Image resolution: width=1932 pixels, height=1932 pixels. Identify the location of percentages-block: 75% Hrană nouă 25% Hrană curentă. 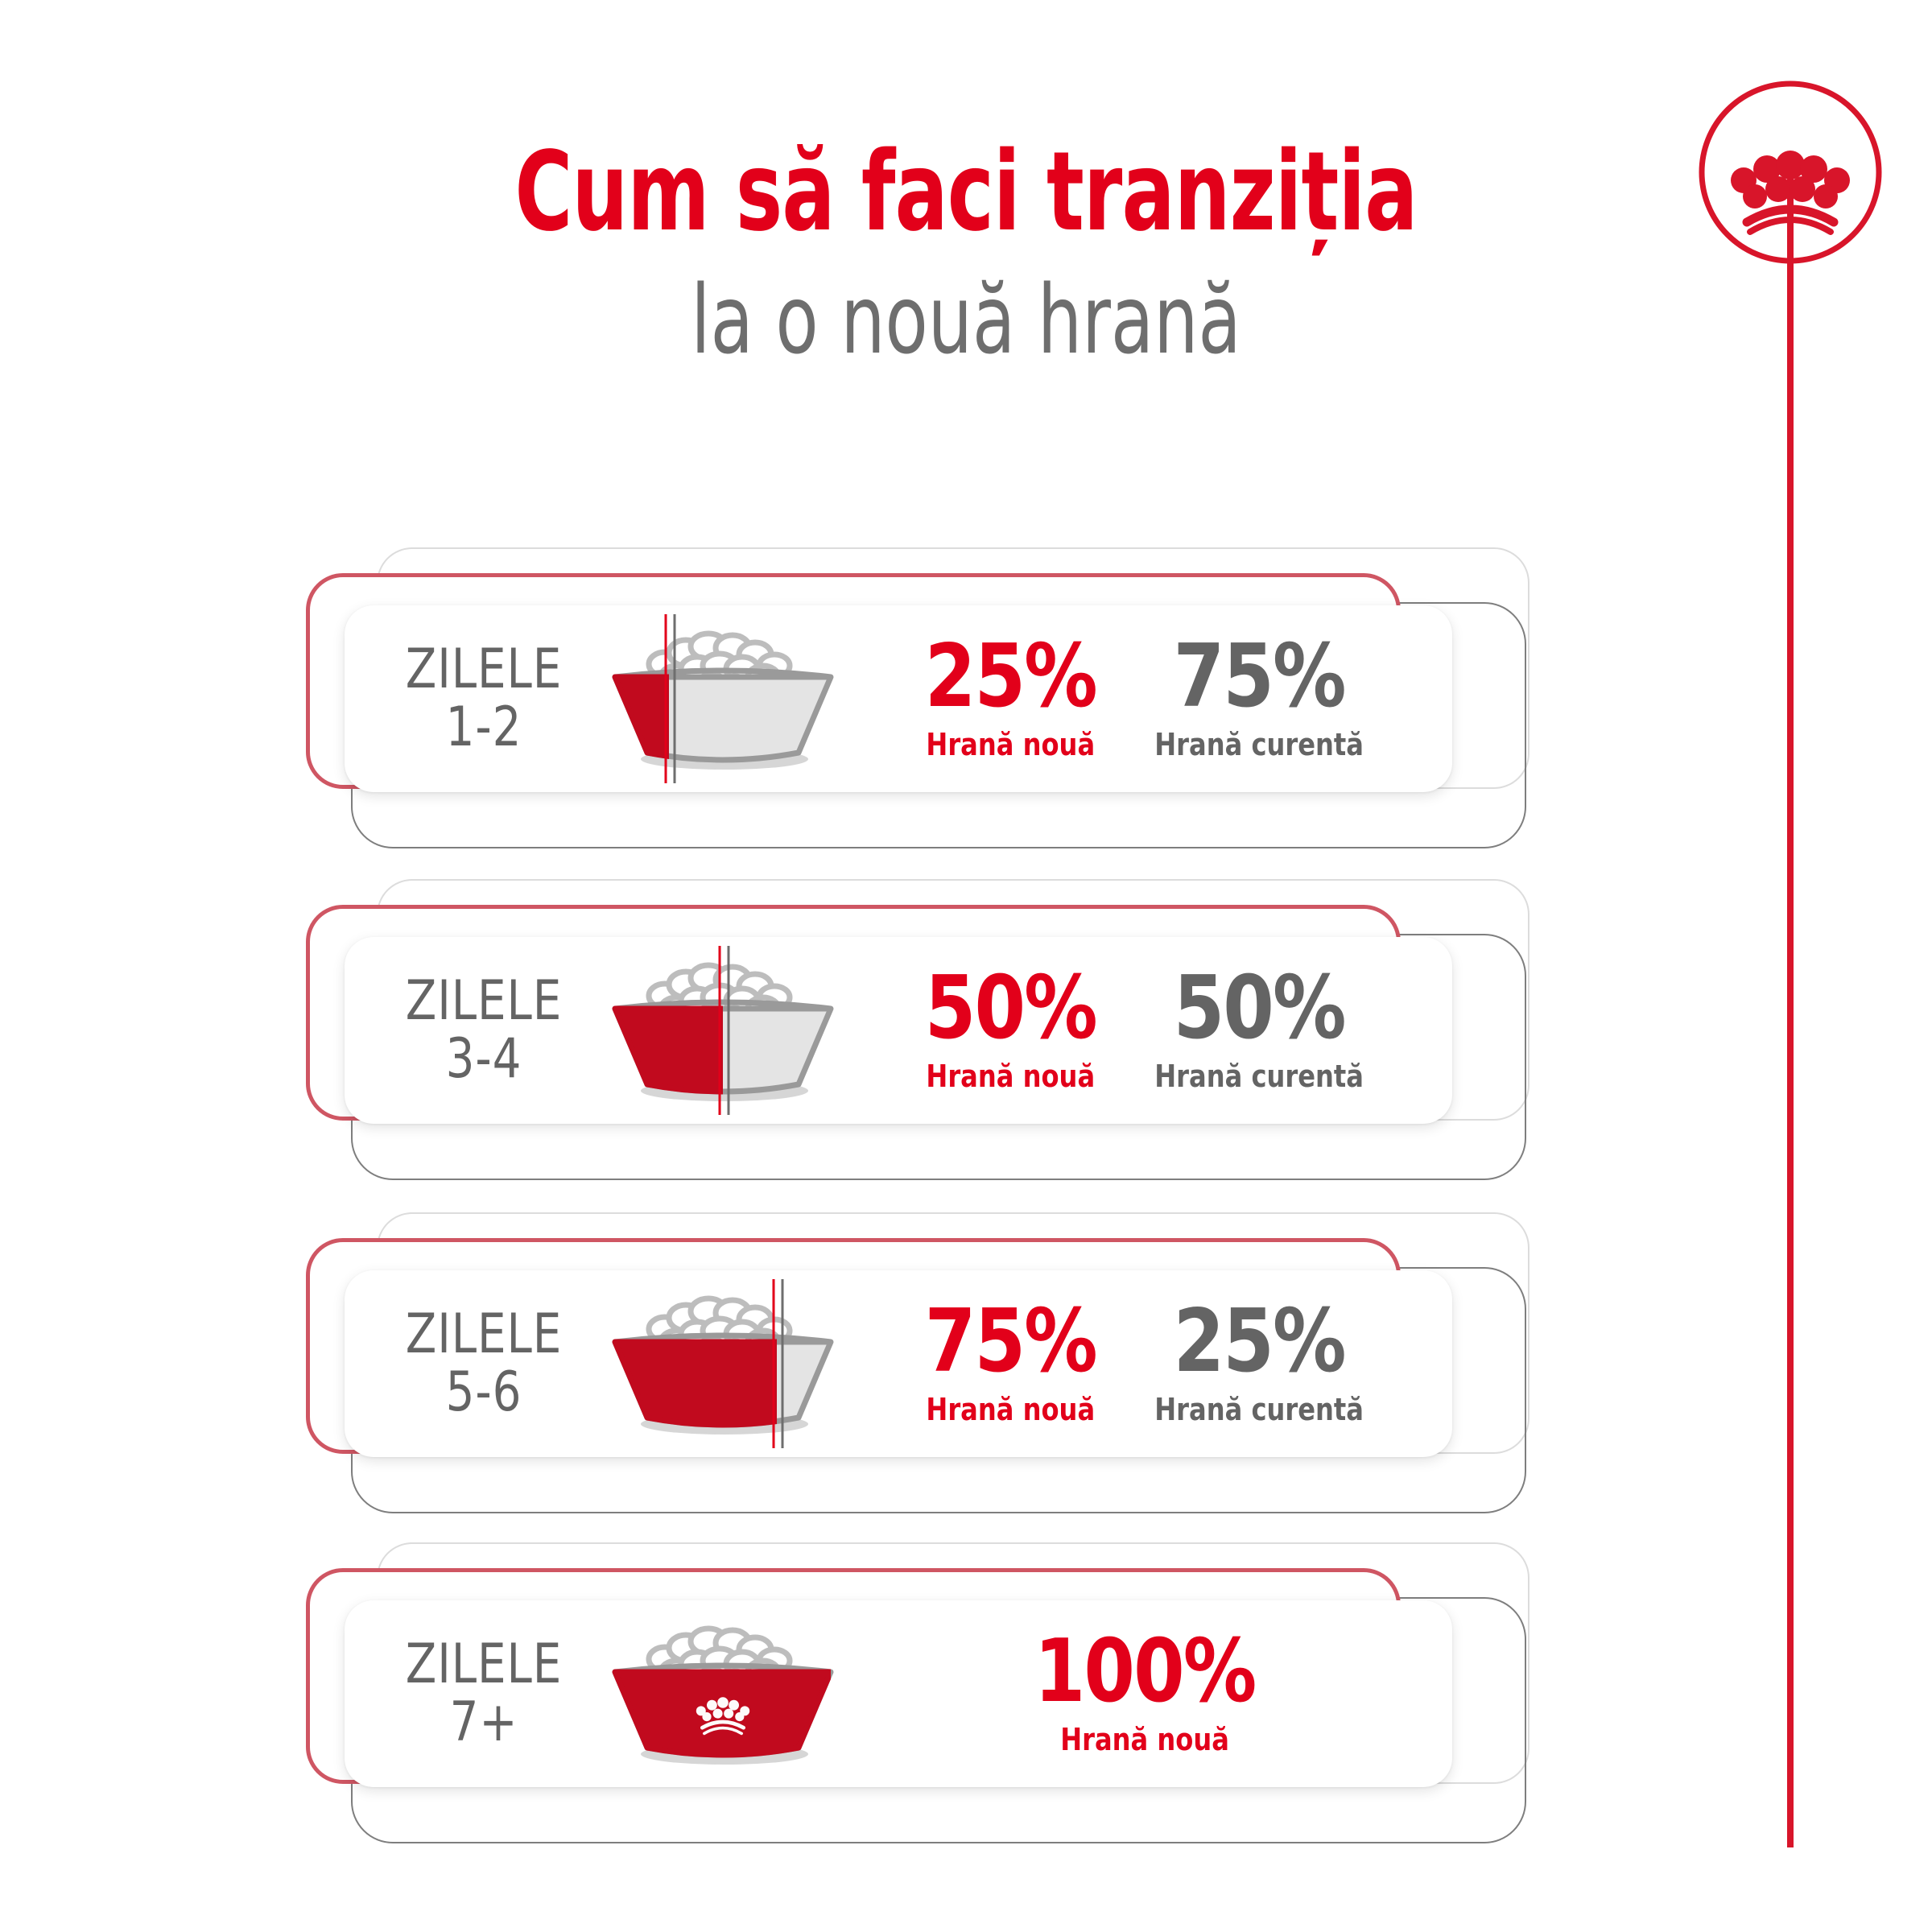
(1148, 1359).